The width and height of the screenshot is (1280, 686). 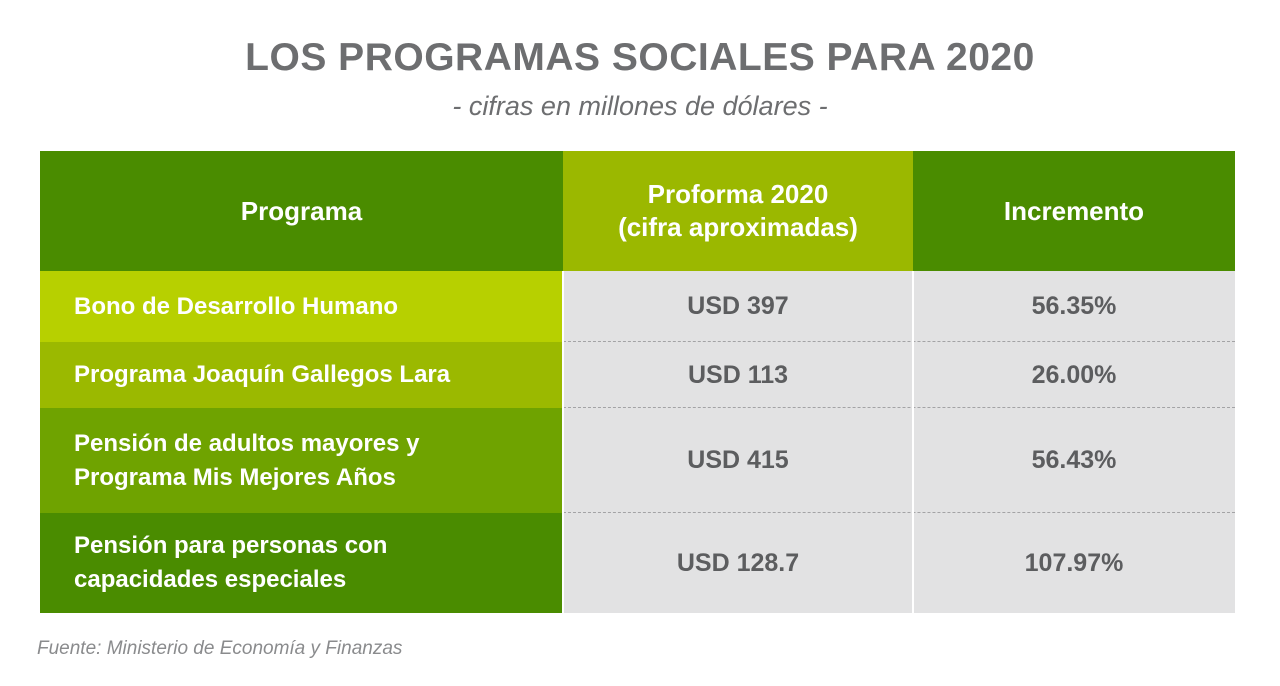 I want to click on row-2-incremento-value: 26.00%, so click(x=1074, y=374).